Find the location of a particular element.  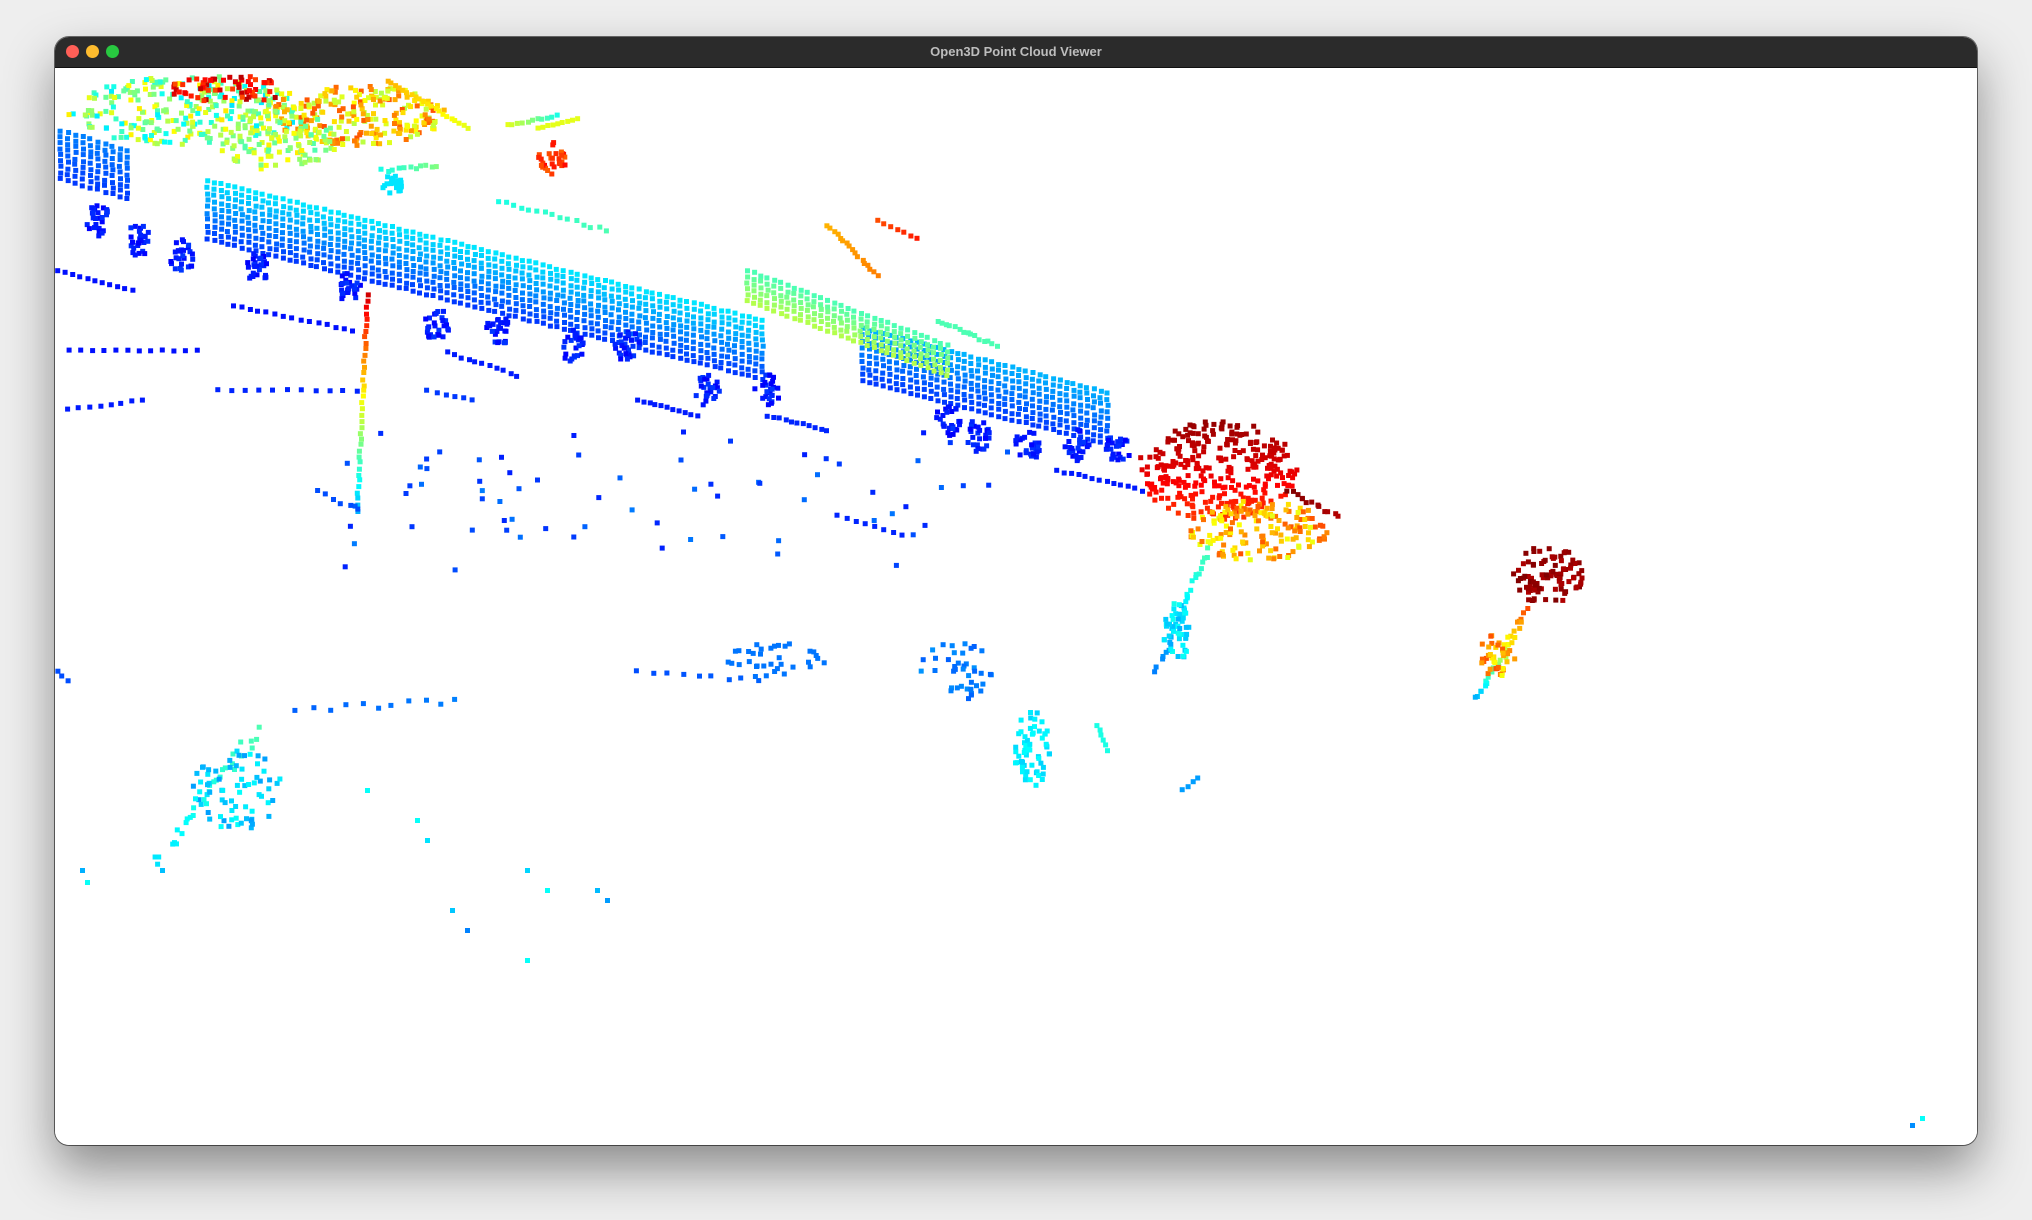

window-title: Open3D Point Cloud Viewer is located at coordinates (1016, 51).